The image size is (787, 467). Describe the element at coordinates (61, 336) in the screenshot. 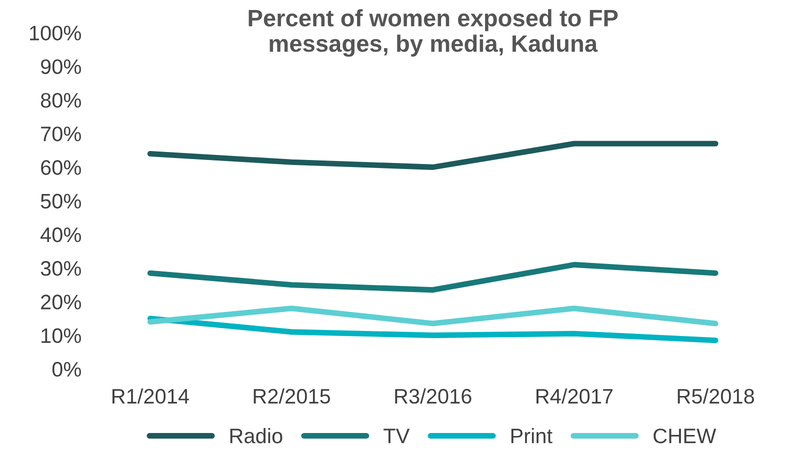

I see `y-tick-label: 10%` at that location.